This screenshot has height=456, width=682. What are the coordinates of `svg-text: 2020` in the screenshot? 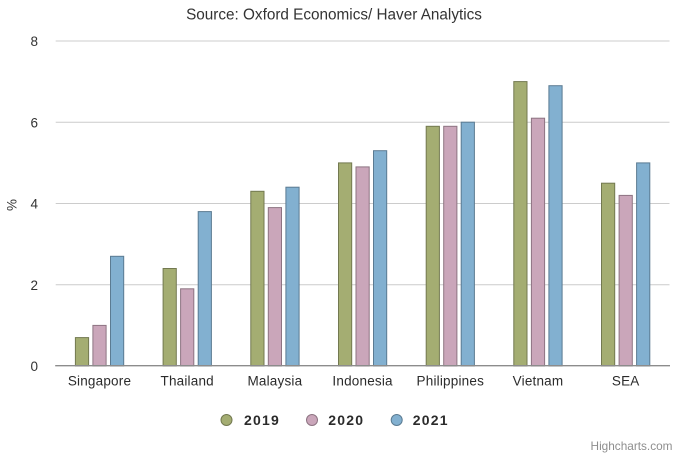 It's located at (346, 420).